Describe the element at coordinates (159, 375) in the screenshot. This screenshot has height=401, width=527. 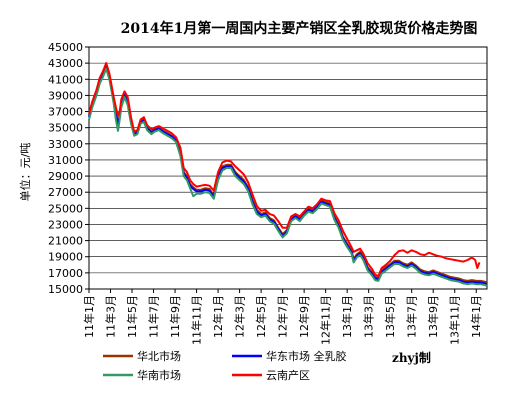
I see `legend-label: 华南市场` at that location.